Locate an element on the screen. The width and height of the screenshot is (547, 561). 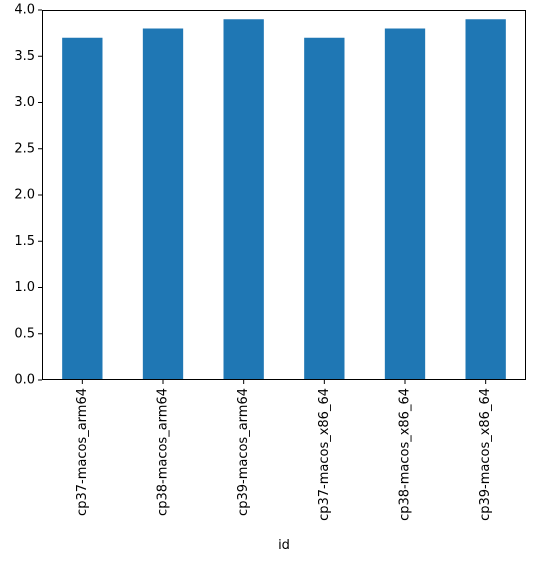
y-tick-label: 0.0 is located at coordinates (24, 380).